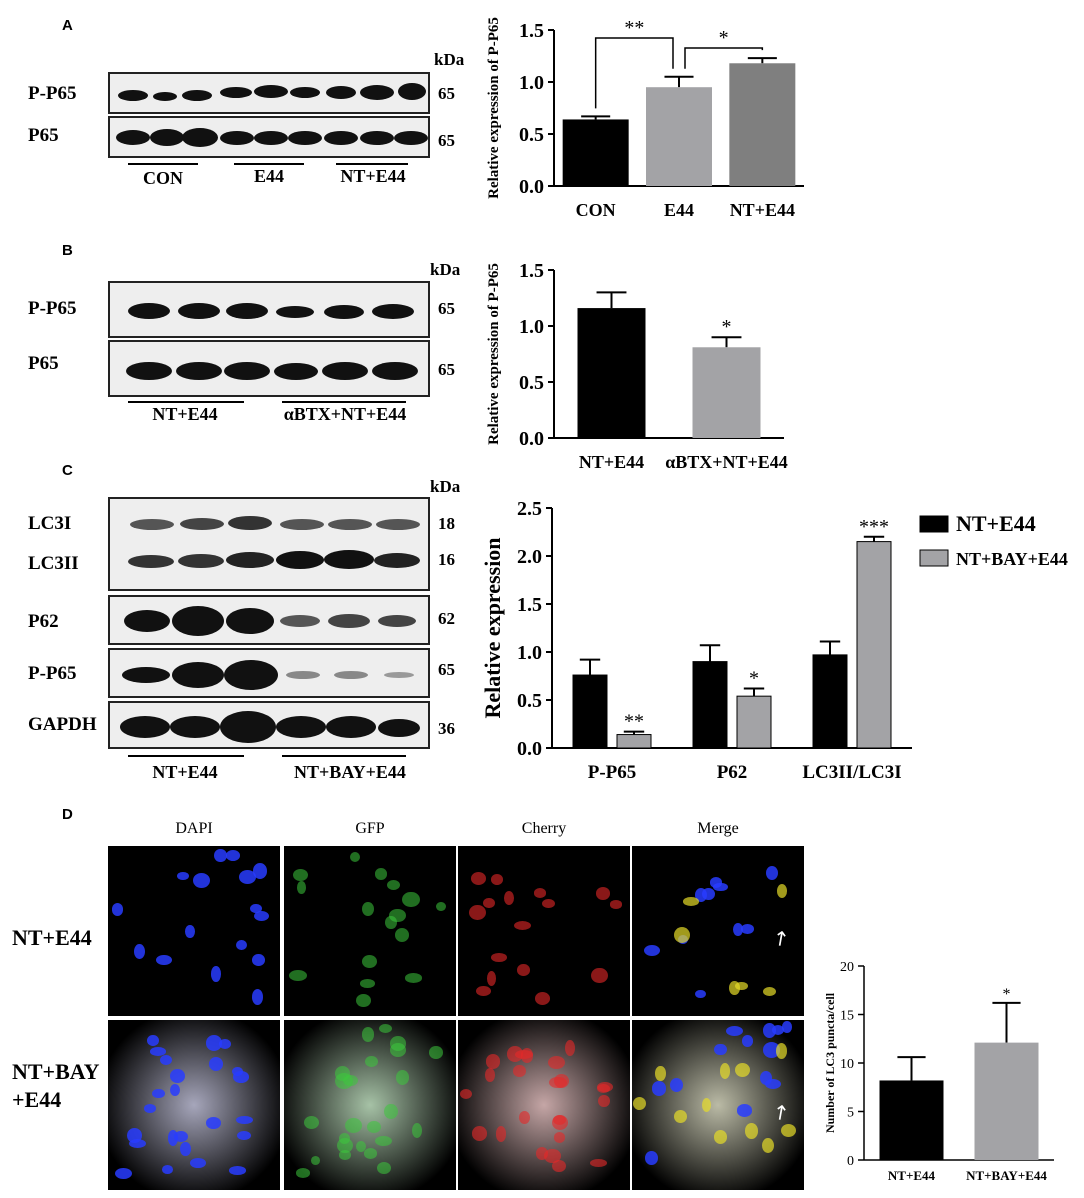  I want to click on y-tick-label: 20, so click(847, 967).